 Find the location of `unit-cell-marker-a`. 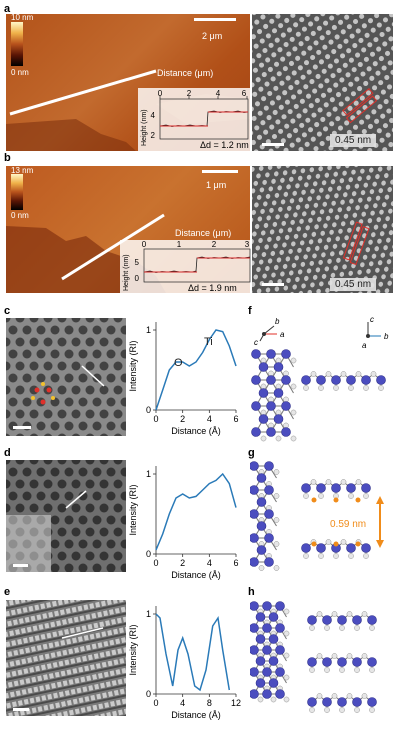

unit-cell-marker-a is located at coordinates (320, 117).